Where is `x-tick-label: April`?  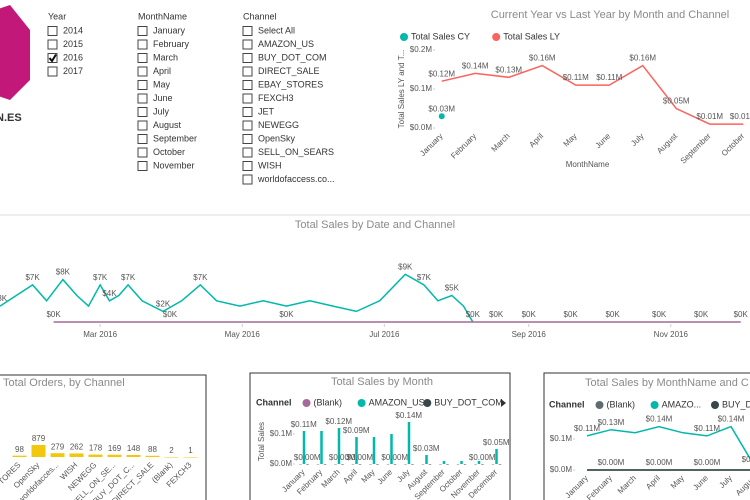
x-tick-label: April is located at coordinates (653, 482).